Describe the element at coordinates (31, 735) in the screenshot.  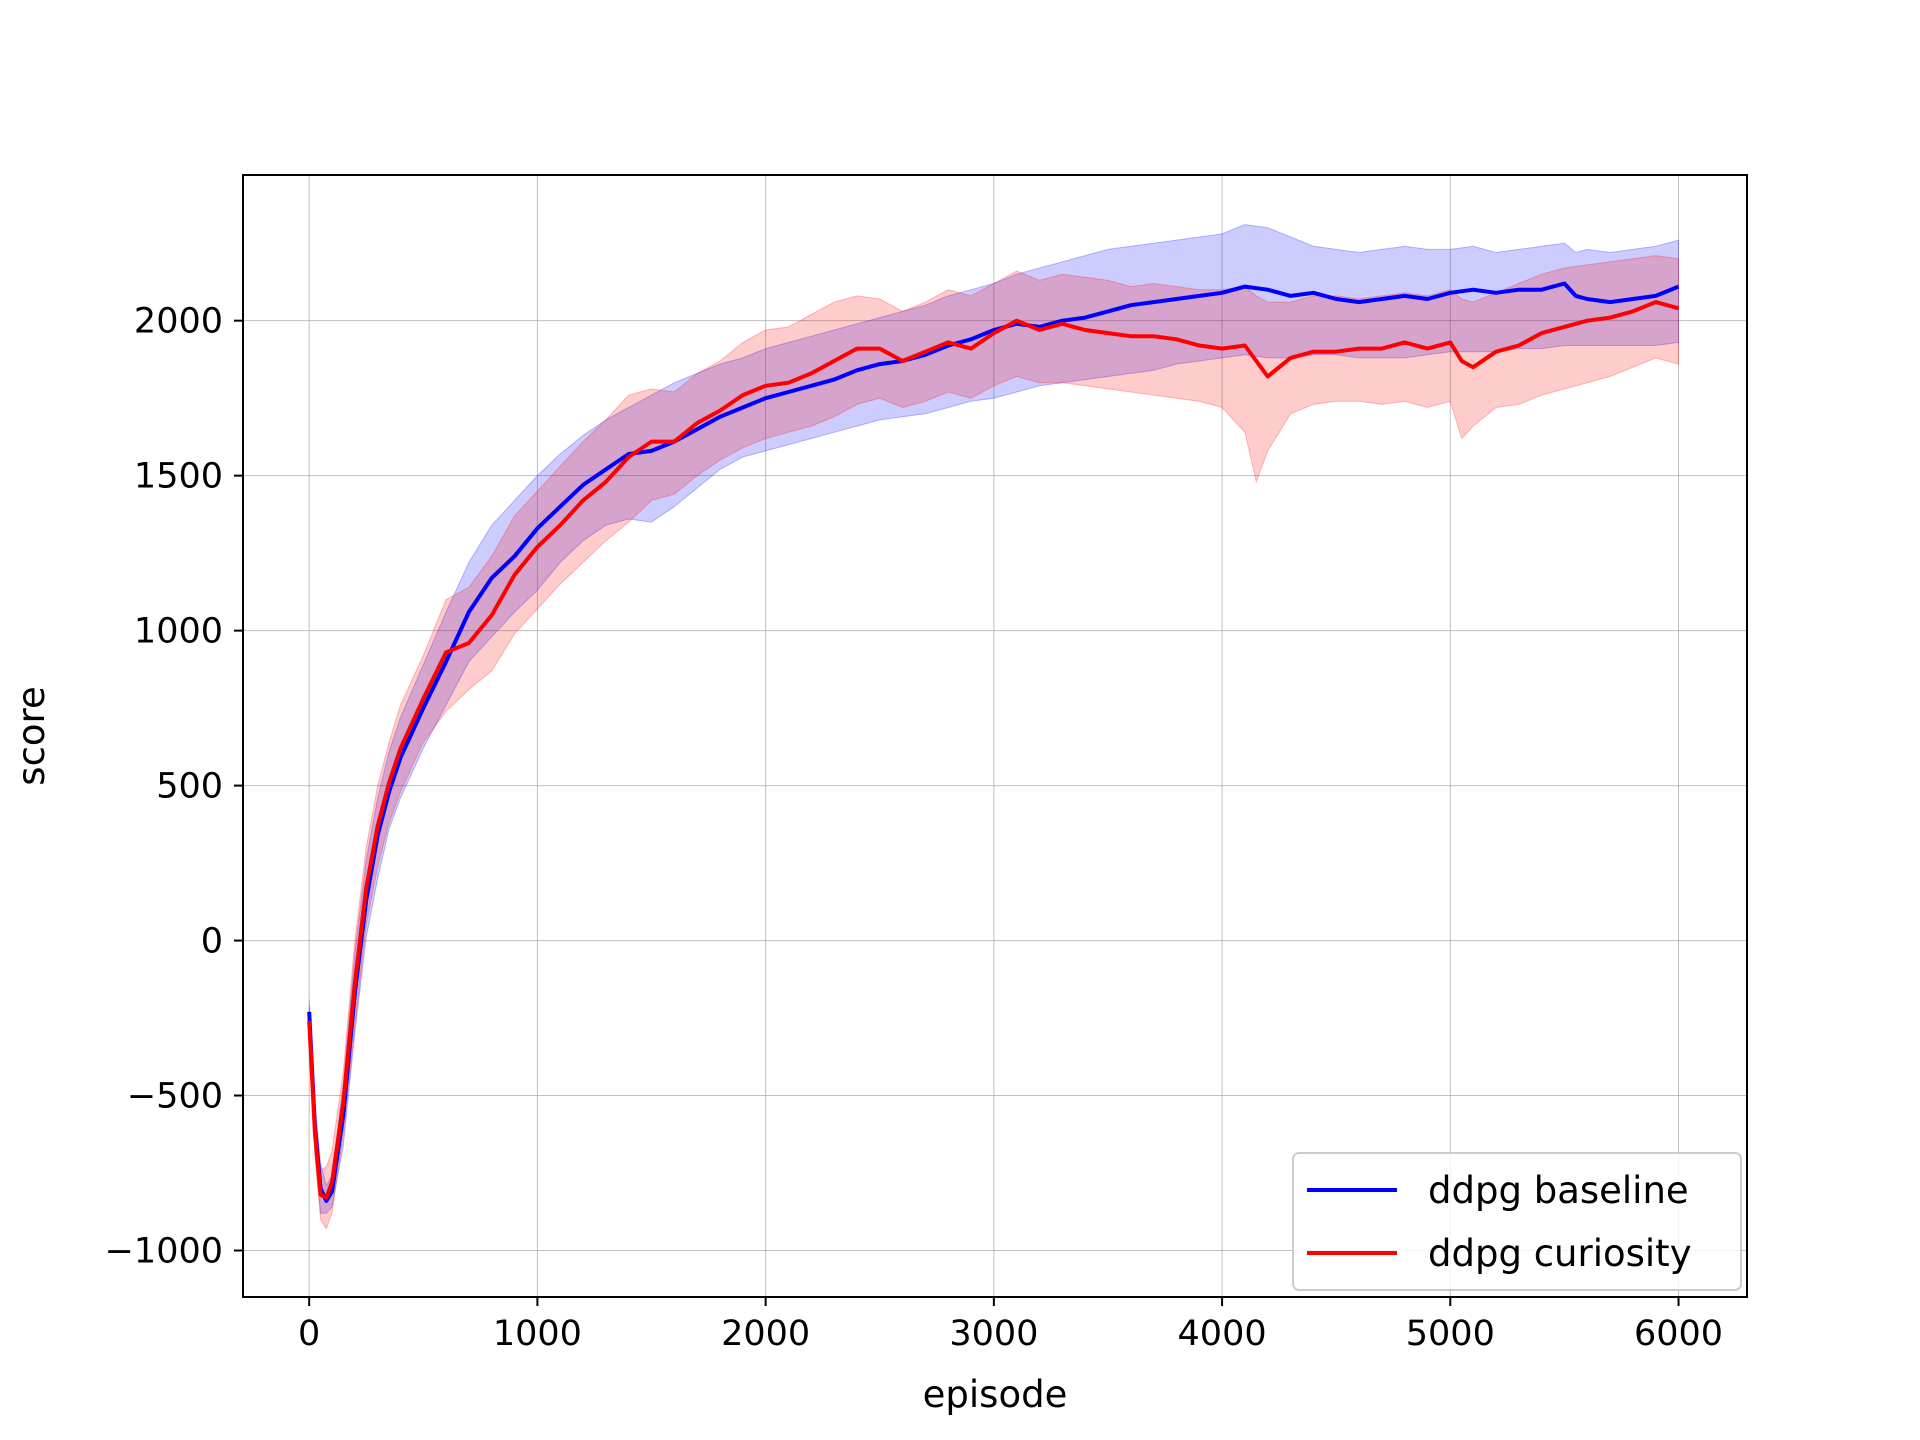
I see `y-axis-label: score` at that location.